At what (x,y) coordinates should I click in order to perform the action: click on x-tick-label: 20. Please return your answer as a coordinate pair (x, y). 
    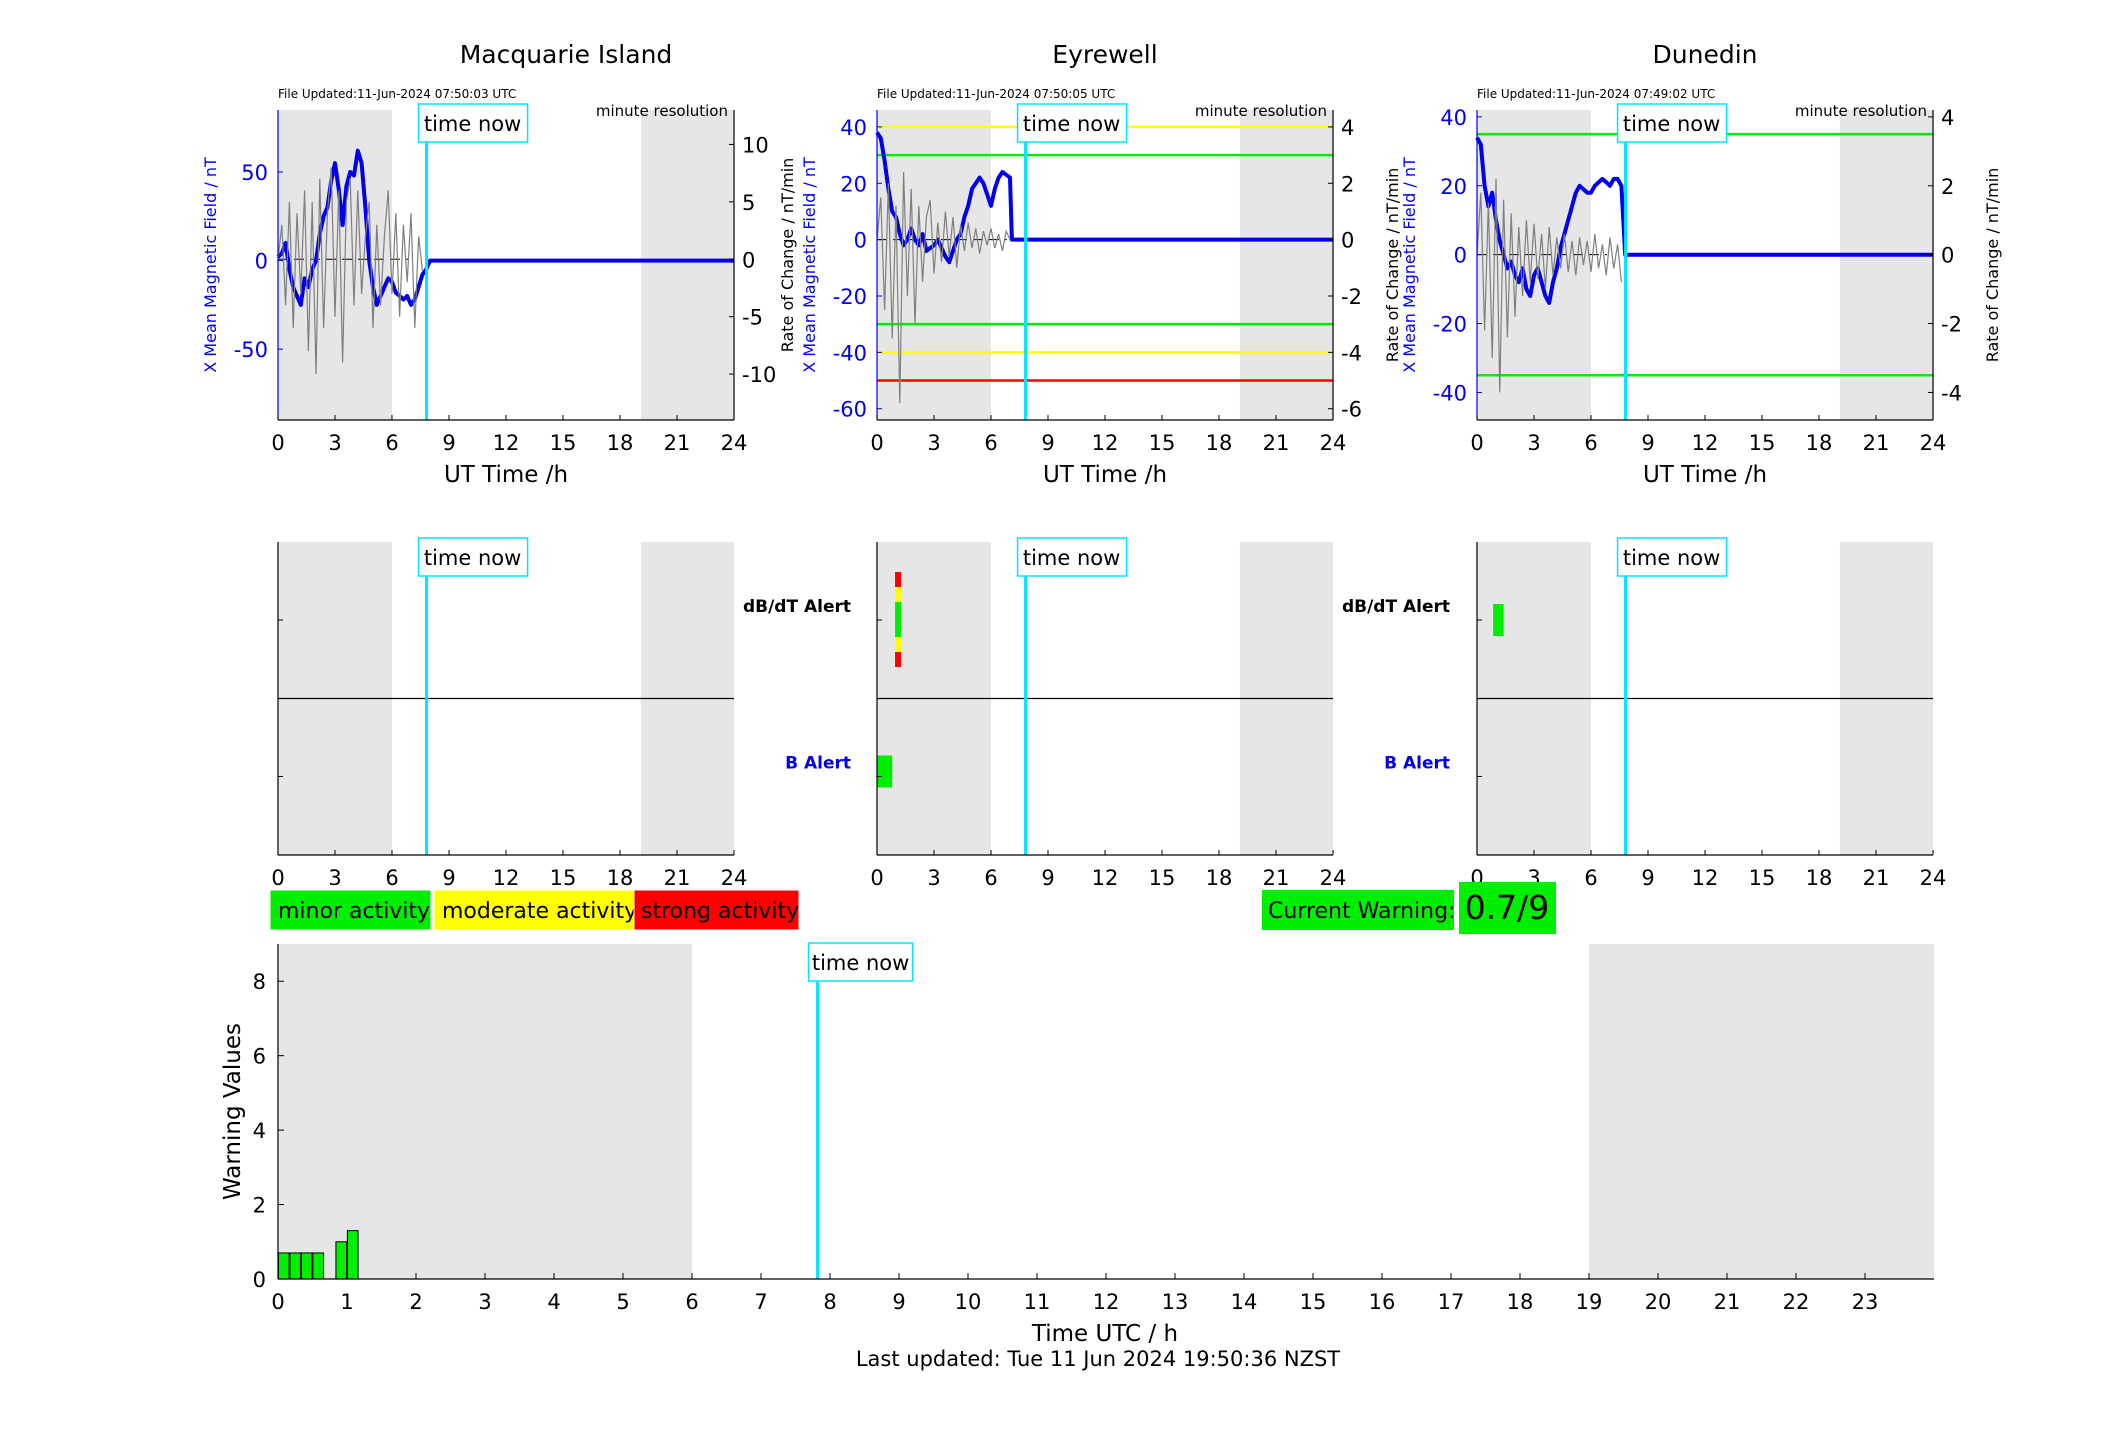
    Looking at the image, I should click on (1658, 1302).